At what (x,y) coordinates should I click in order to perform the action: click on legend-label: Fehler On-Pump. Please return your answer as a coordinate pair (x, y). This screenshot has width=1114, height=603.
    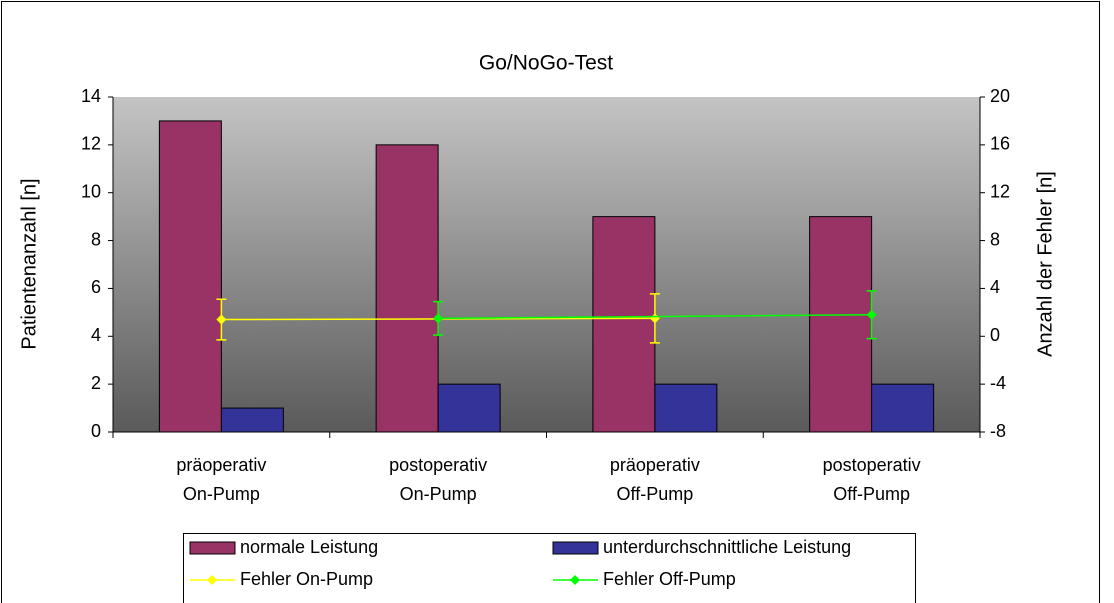
    Looking at the image, I should click on (306, 579).